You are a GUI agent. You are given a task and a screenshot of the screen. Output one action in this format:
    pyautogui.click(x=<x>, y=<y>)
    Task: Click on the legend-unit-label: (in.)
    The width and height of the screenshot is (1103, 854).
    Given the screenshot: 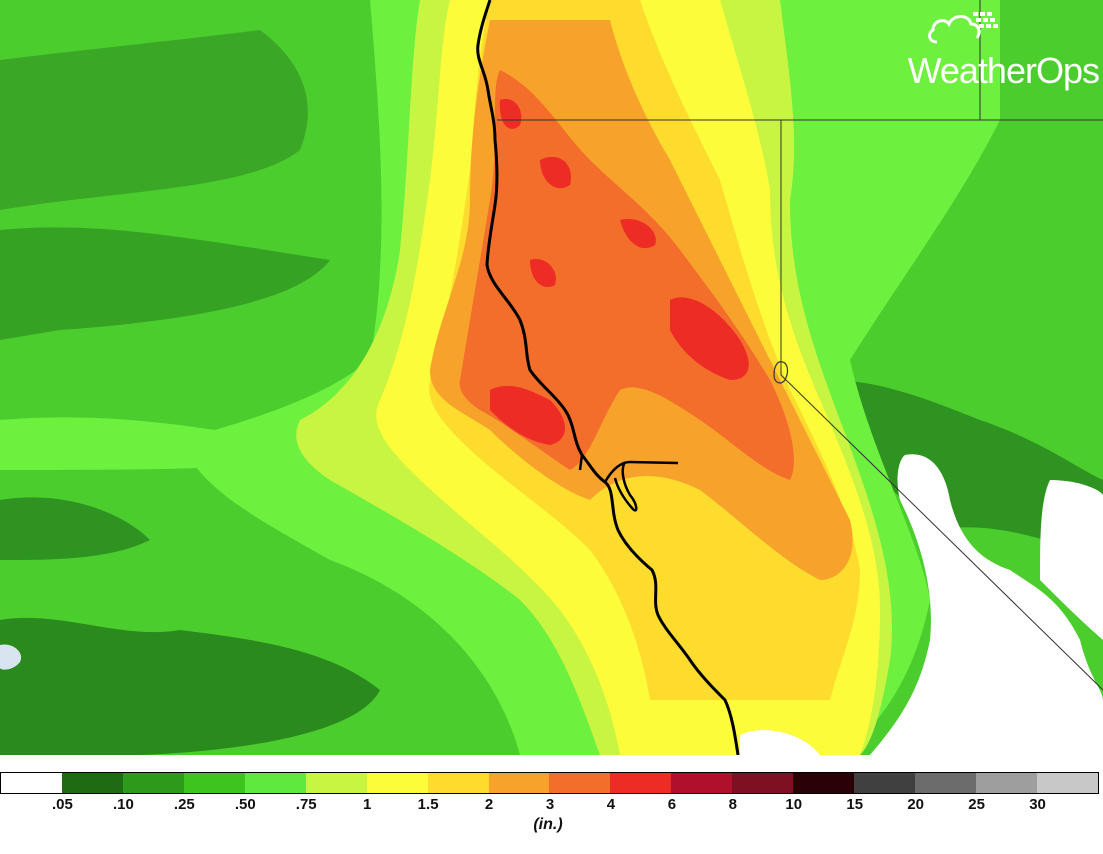 What is the action you would take?
    pyautogui.click(x=548, y=824)
    